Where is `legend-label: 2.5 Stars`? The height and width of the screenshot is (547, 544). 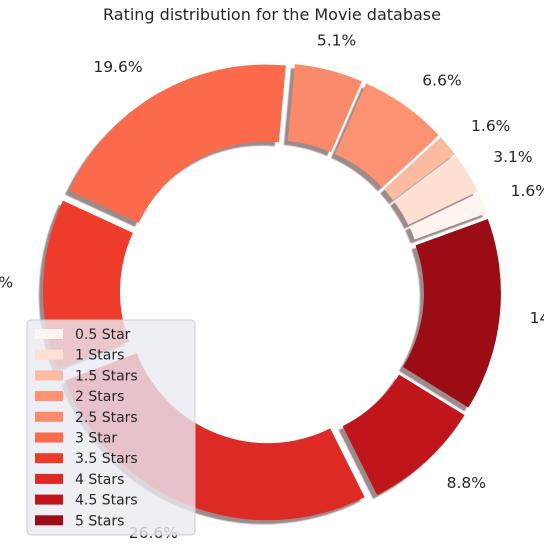
legend-label: 2.5 Stars is located at coordinates (106, 418).